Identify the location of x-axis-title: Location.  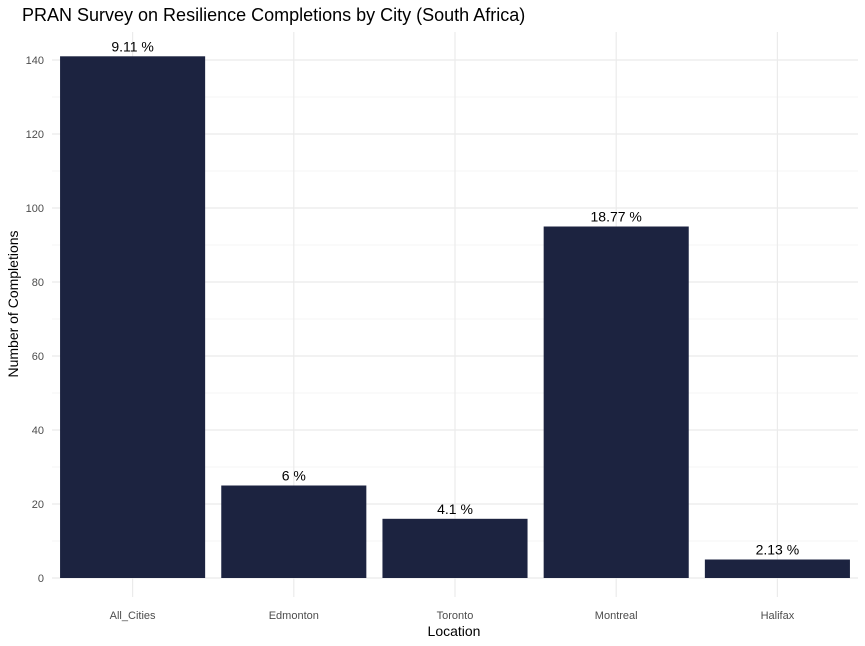
(454, 631).